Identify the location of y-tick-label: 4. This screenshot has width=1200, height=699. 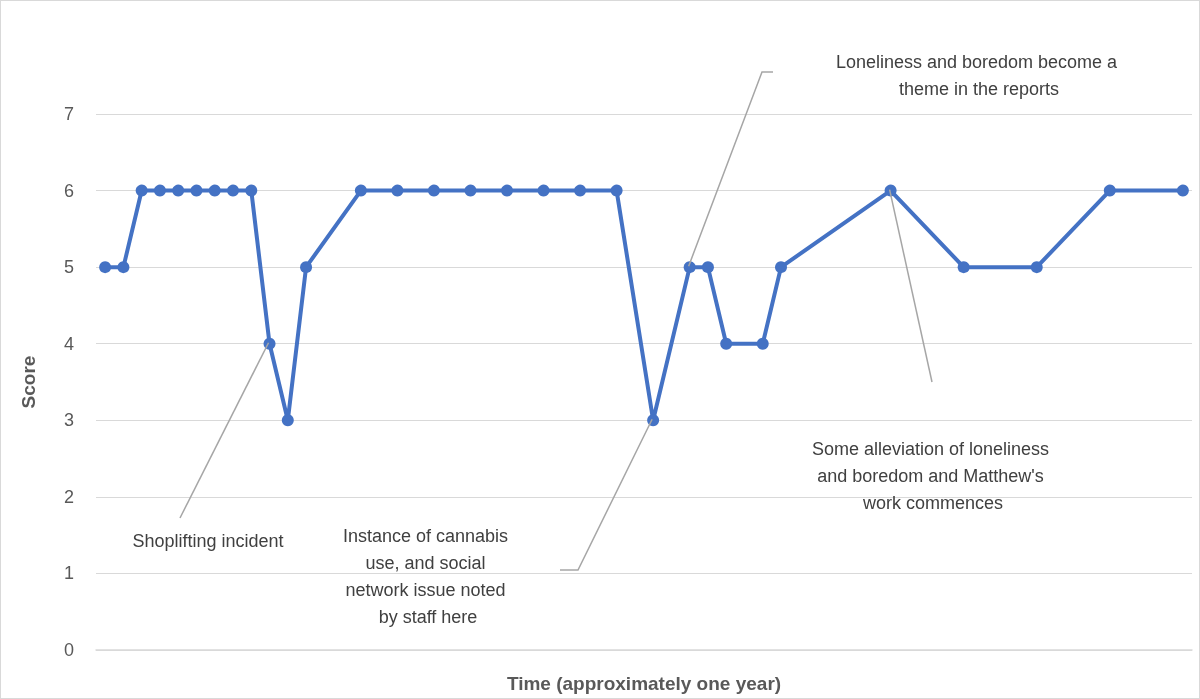
(68, 343).